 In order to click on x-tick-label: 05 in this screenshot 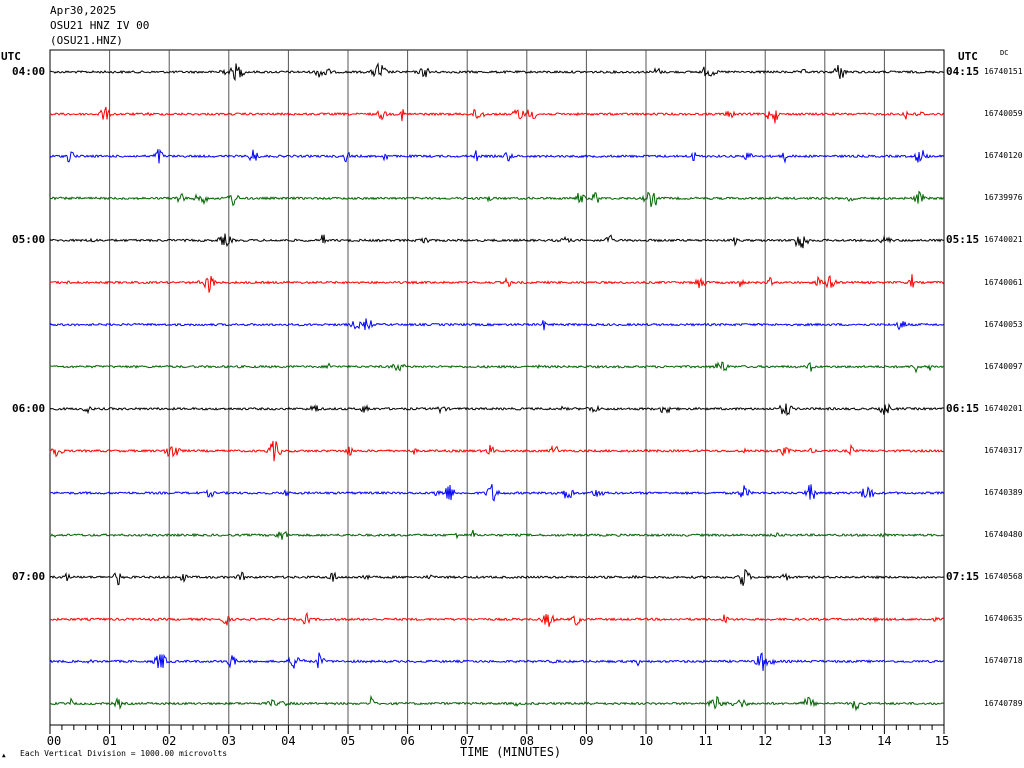, I will do `click(348, 741)`.